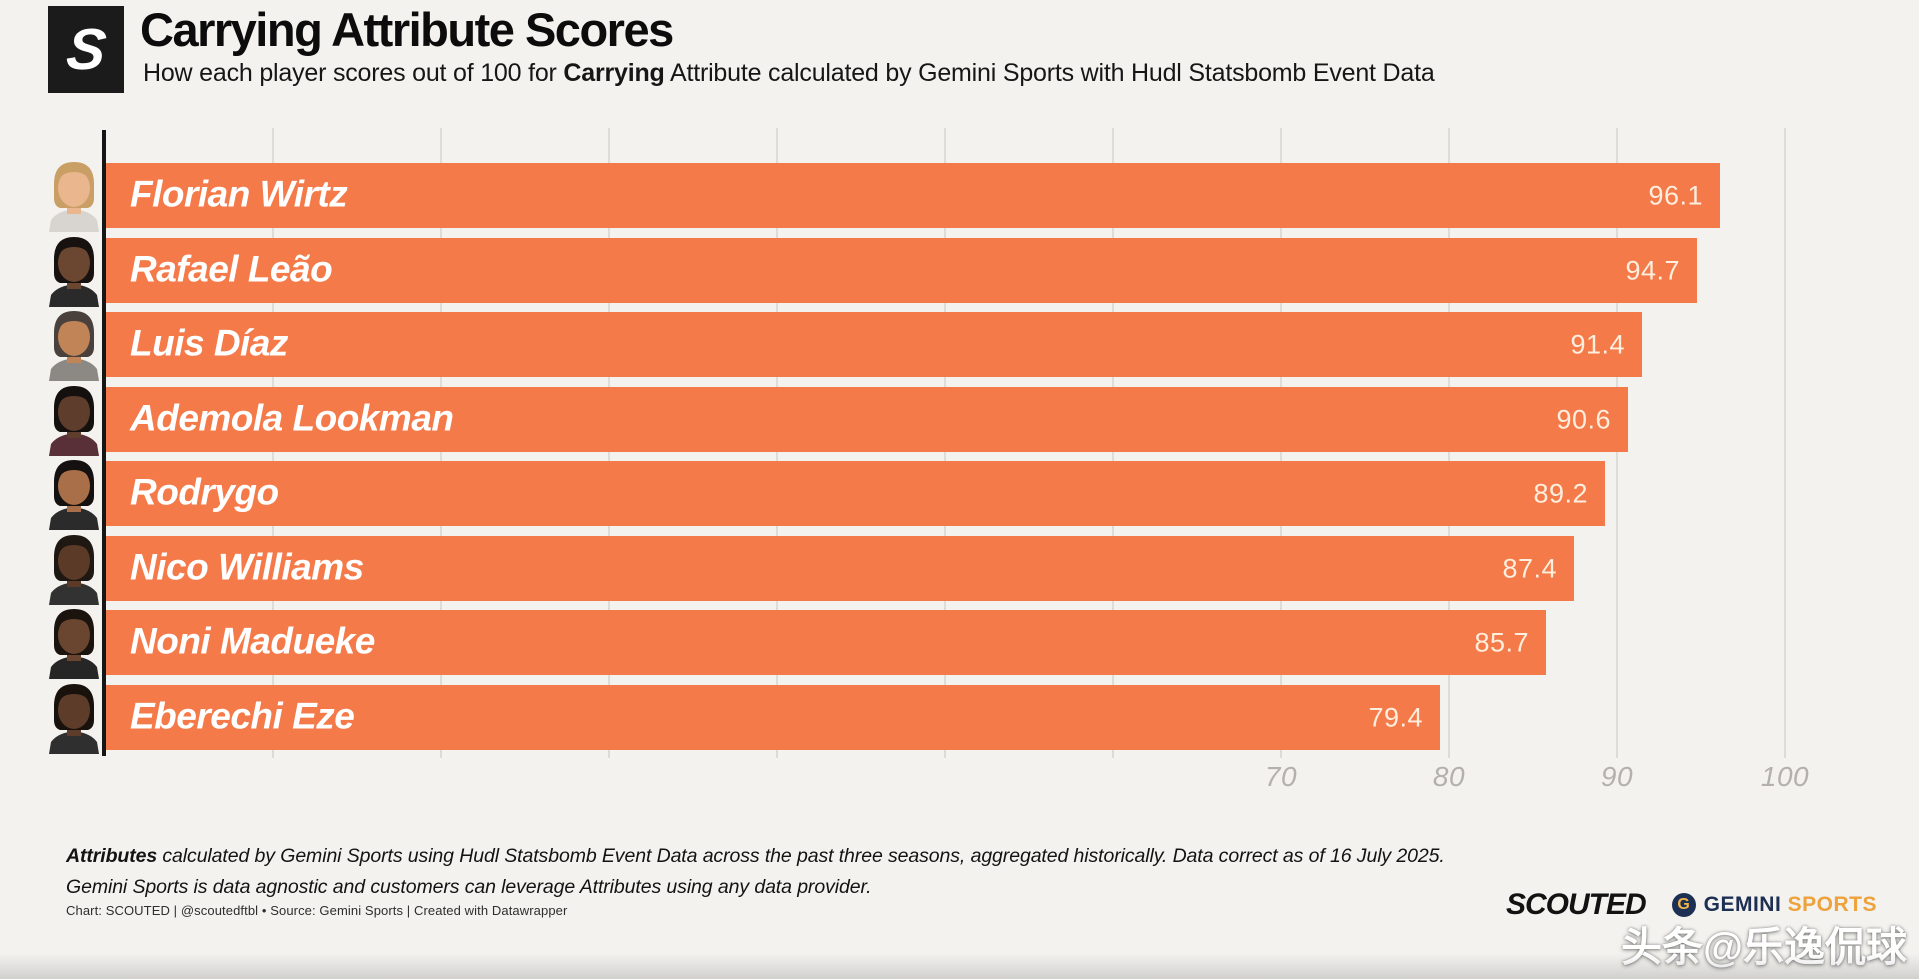 The image size is (1919, 979). I want to click on gemini-circle-icon: G, so click(1683, 905).